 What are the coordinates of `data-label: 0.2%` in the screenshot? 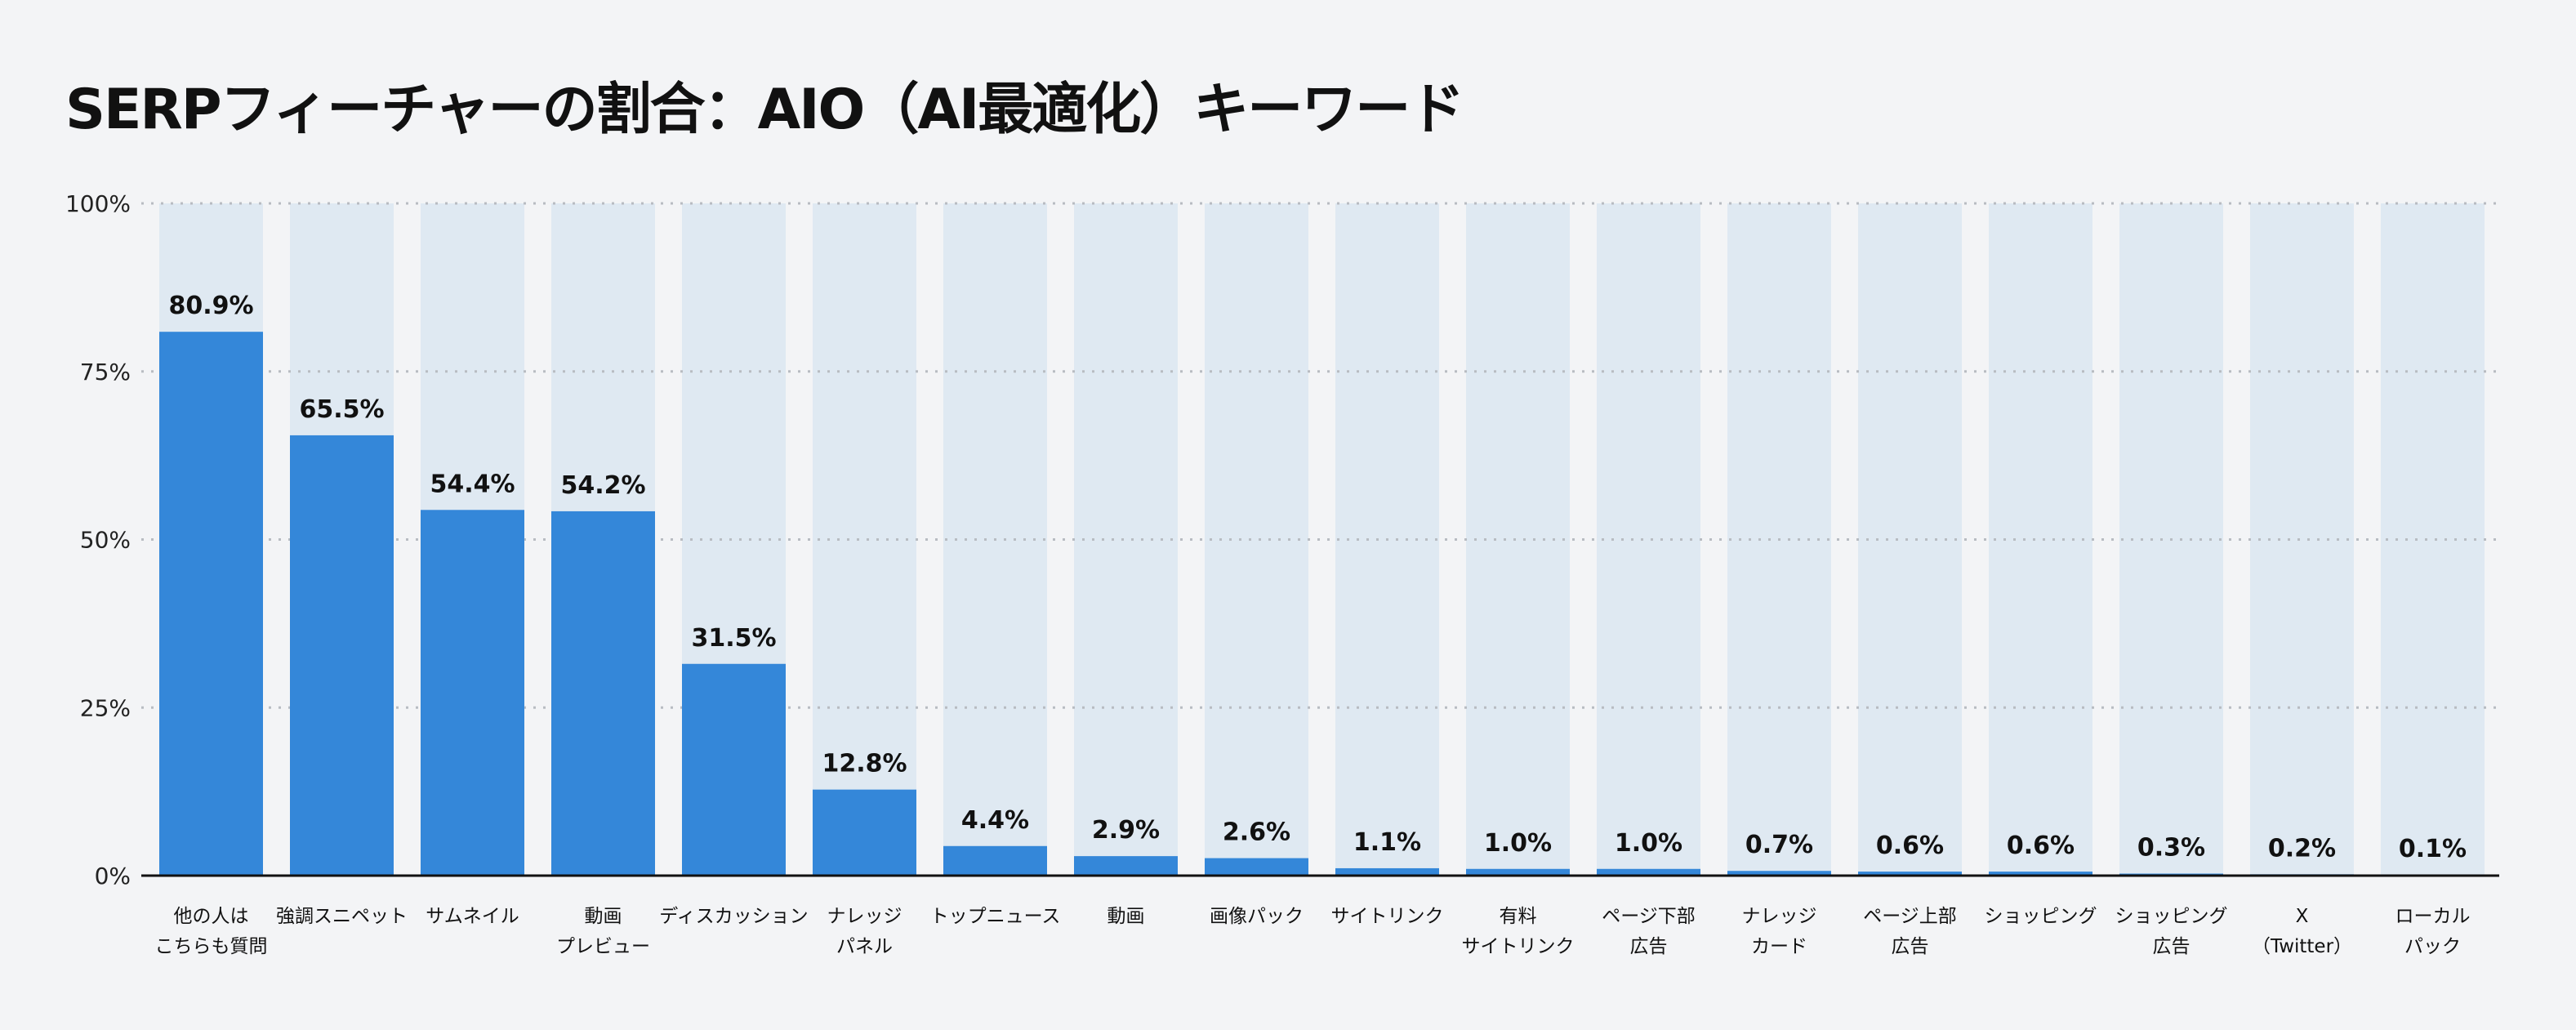 It's located at (2302, 848).